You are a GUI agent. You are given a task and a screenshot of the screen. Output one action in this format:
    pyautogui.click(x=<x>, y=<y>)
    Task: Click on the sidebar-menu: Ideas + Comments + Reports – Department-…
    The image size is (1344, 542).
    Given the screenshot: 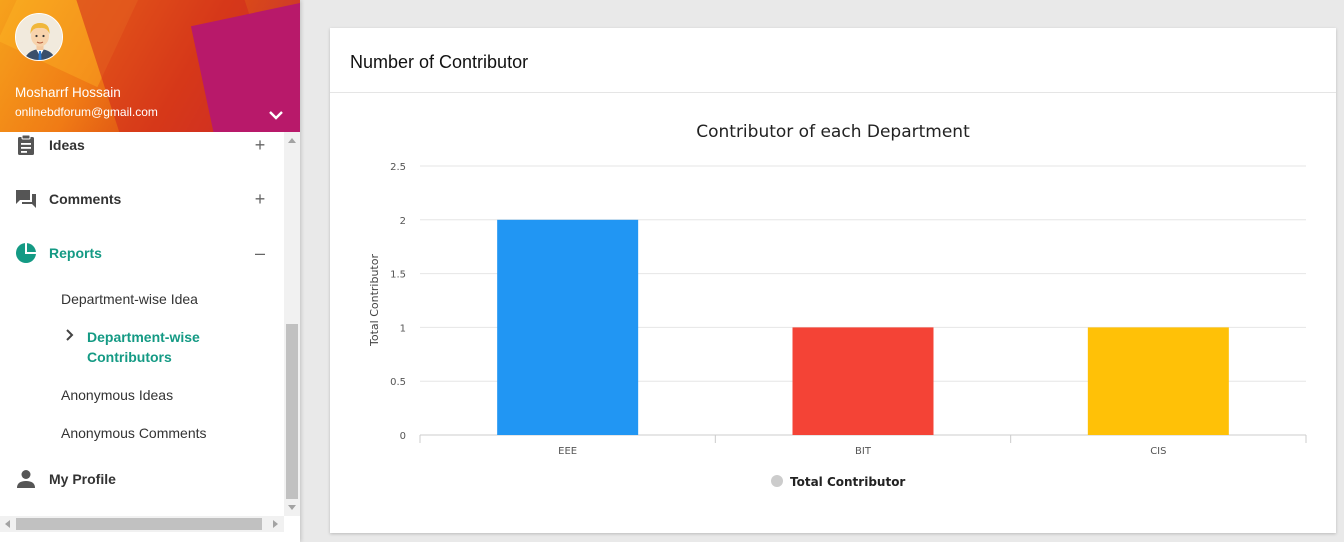 What is the action you would take?
    pyautogui.click(x=142, y=324)
    